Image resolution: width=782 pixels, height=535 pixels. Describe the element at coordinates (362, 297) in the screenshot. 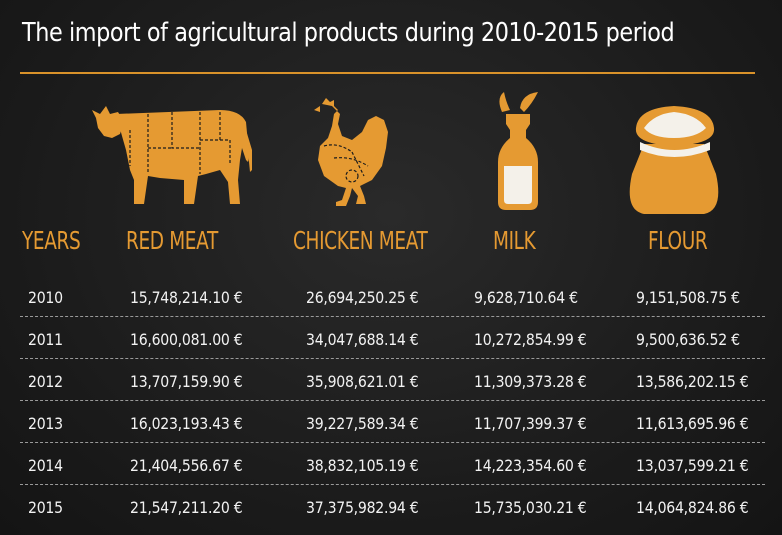

I see `chicken-meat-cell: 26,694,250.25 €` at that location.